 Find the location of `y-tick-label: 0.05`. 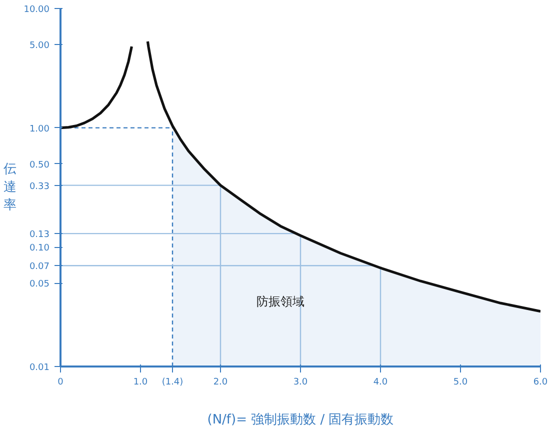

y-tick-label: 0.05 is located at coordinates (39, 285).